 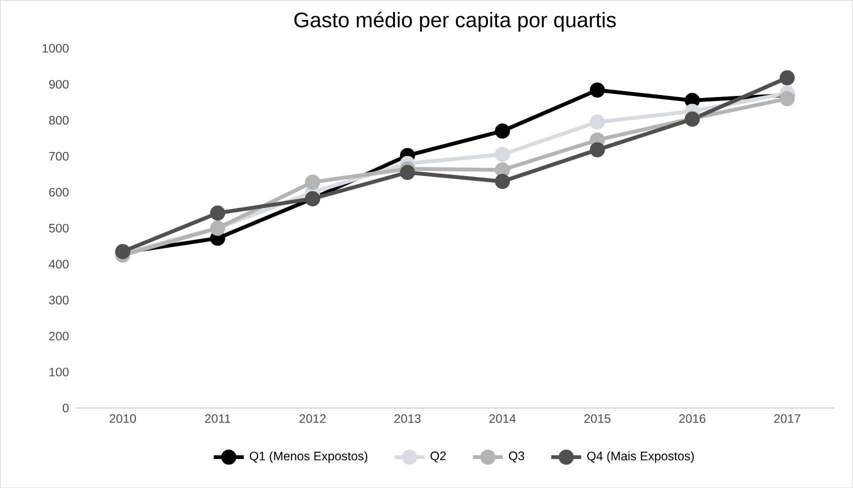 What do you see at coordinates (59, 300) in the screenshot?
I see `y-tick-label: 300` at bounding box center [59, 300].